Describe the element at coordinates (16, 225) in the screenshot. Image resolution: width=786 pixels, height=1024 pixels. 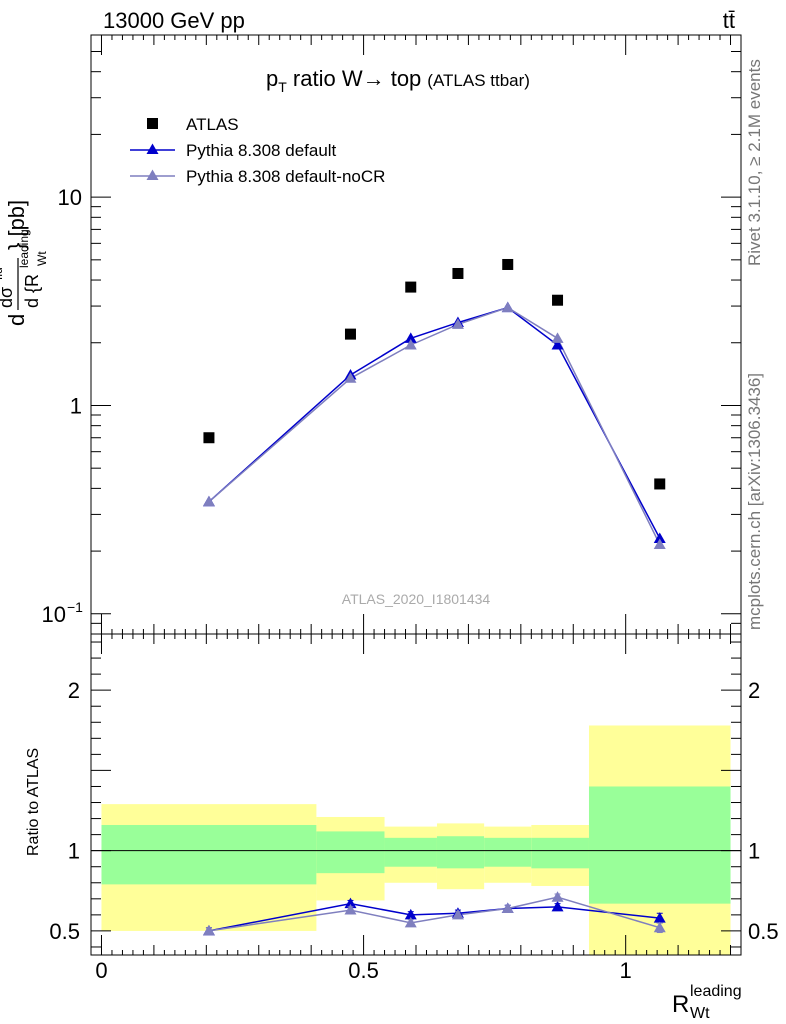
I see `svg-text: } [pb]` at that location.